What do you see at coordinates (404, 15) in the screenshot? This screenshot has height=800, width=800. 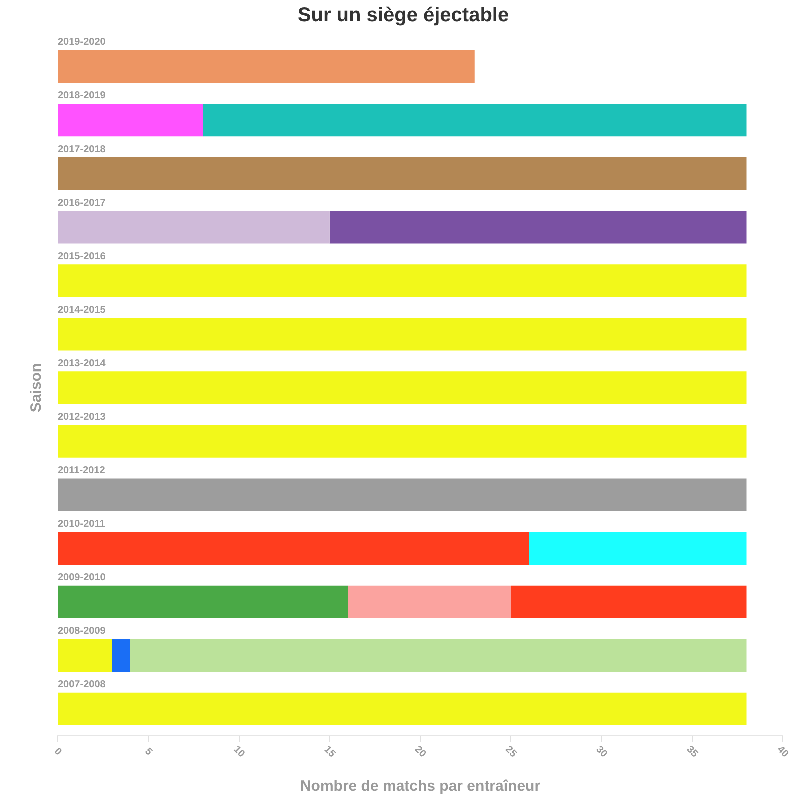 I see `chart-title: Sur un siège éjectable` at bounding box center [404, 15].